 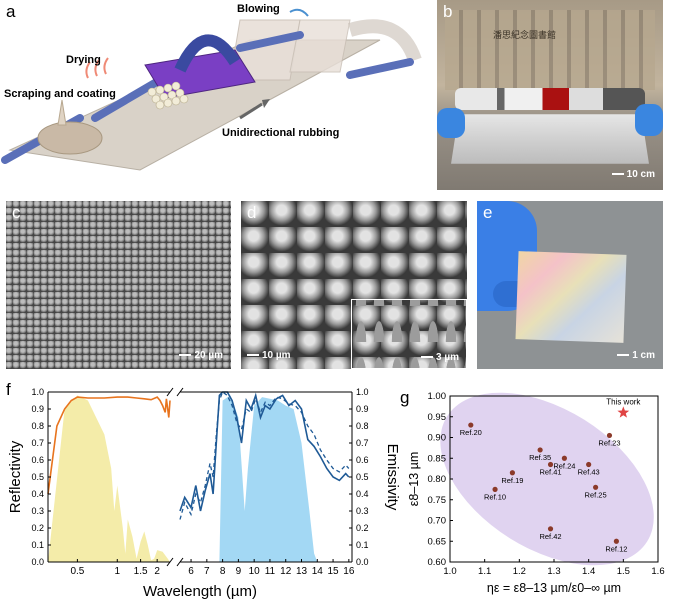 I want to click on scalebar-b-label: 10 cm, so click(x=640, y=174).